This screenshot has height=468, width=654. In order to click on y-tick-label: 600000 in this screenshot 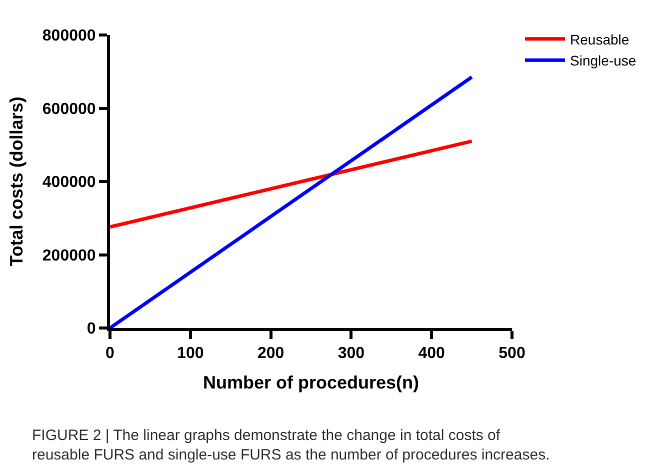, I will do `click(69, 109)`.